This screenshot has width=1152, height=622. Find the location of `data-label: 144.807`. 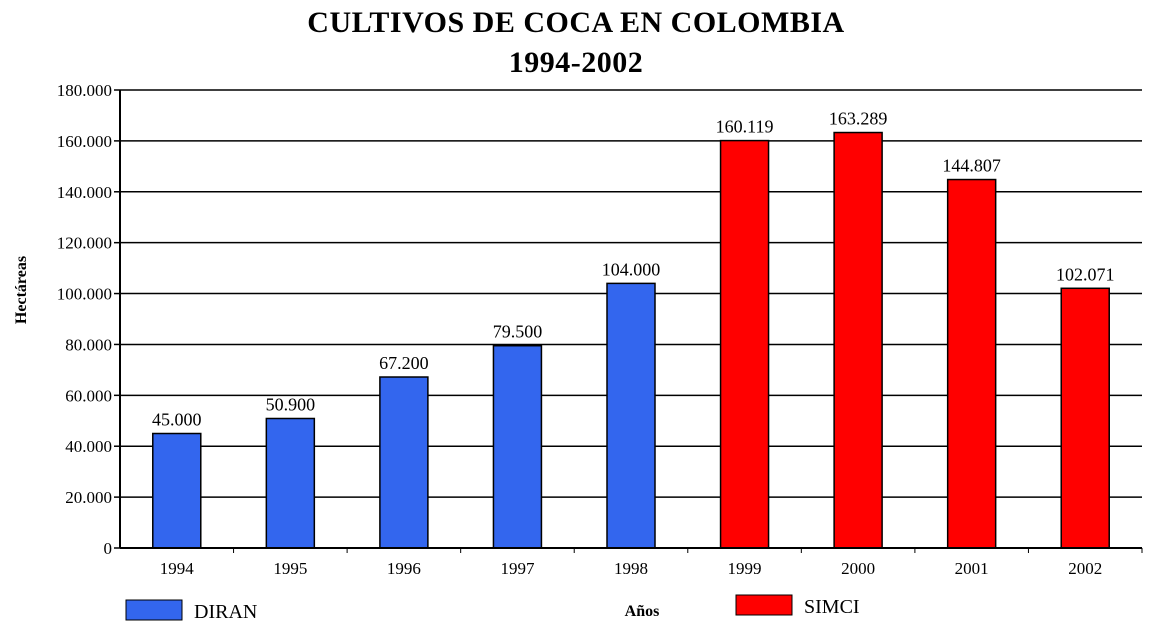

data-label: 144.807 is located at coordinates (971, 166).